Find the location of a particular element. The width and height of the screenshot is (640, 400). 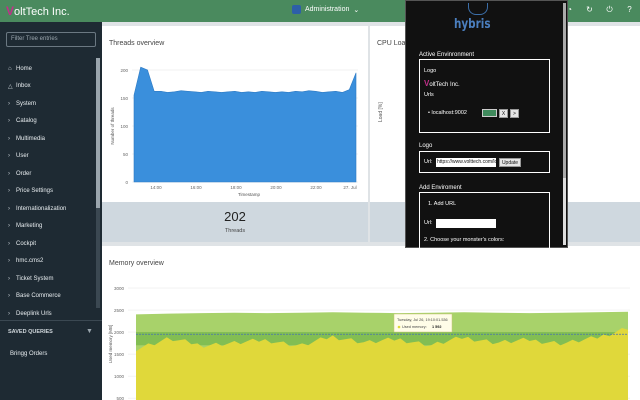

step-choose-colors: 2. Choose your monster's colors: is located at coordinates (464, 240).